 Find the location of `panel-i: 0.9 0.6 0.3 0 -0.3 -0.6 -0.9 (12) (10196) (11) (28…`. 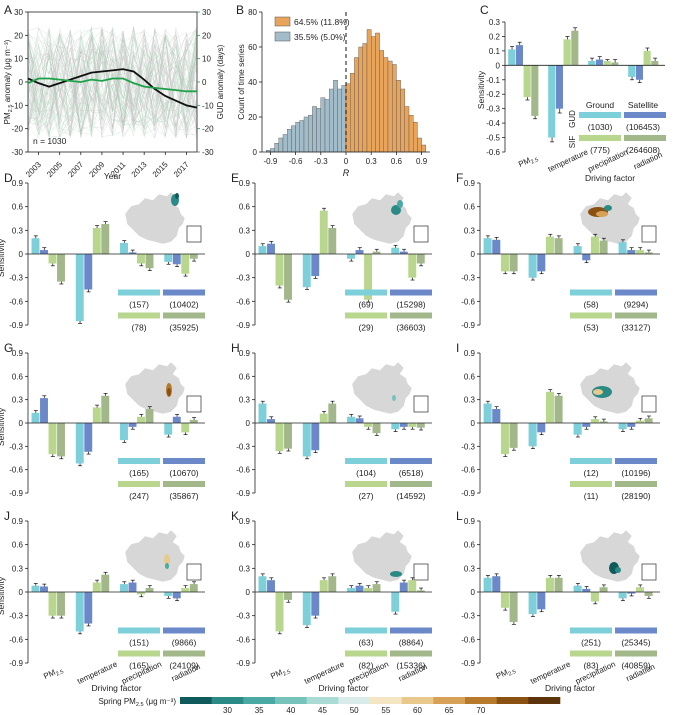

panel-i: 0.9 0.6 0.3 0 -0.3 -0.6 -0.9 (12) (10196) (11) (28… is located at coordinates (560, 425).